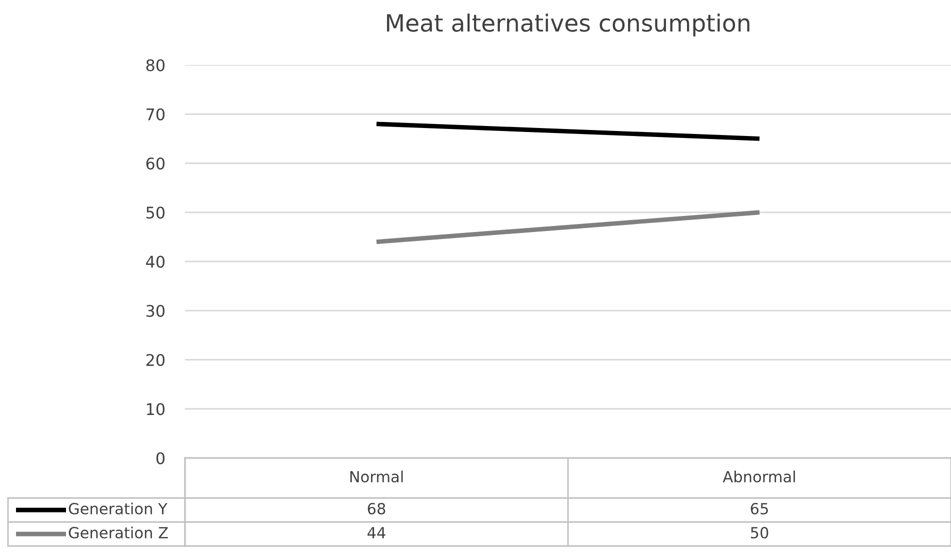  What do you see at coordinates (155, 310) in the screenshot?
I see `y-tick-label: 30` at bounding box center [155, 310].